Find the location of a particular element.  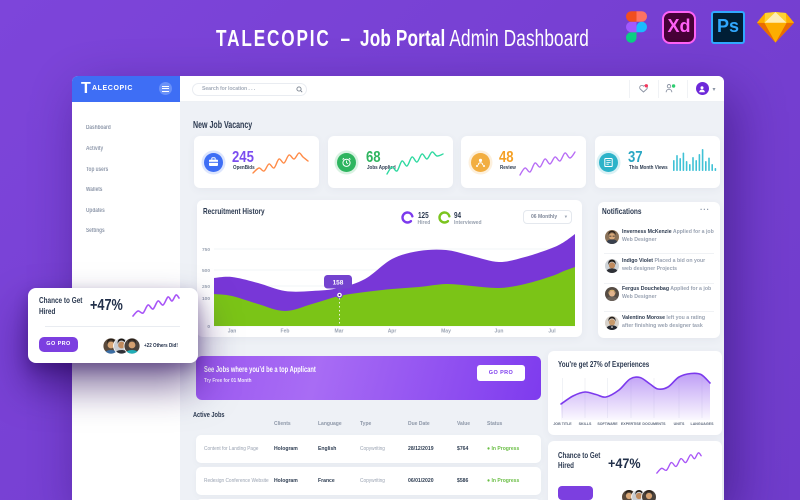

svg-text: 158 is located at coordinates (338, 283).